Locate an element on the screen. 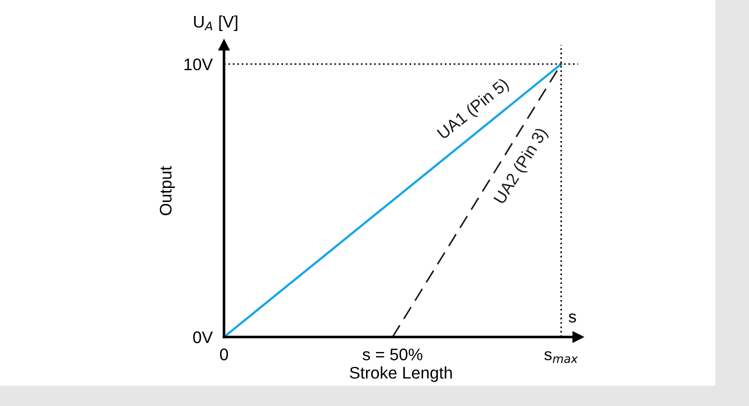 Image resolution: width=749 pixels, height=406 pixels. x-tick-label: s$_{max}$ is located at coordinates (561, 357).